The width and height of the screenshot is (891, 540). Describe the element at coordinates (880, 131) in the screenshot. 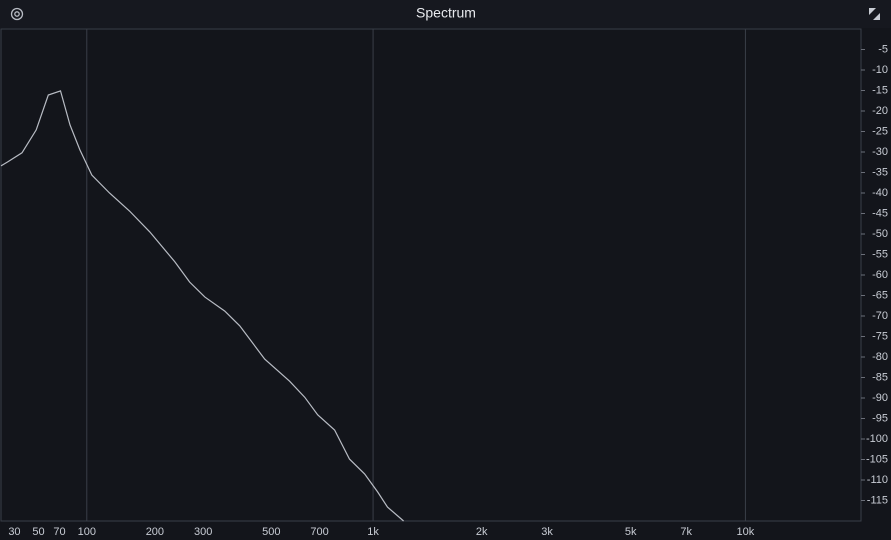

I see `y-tick-label: -25` at that location.